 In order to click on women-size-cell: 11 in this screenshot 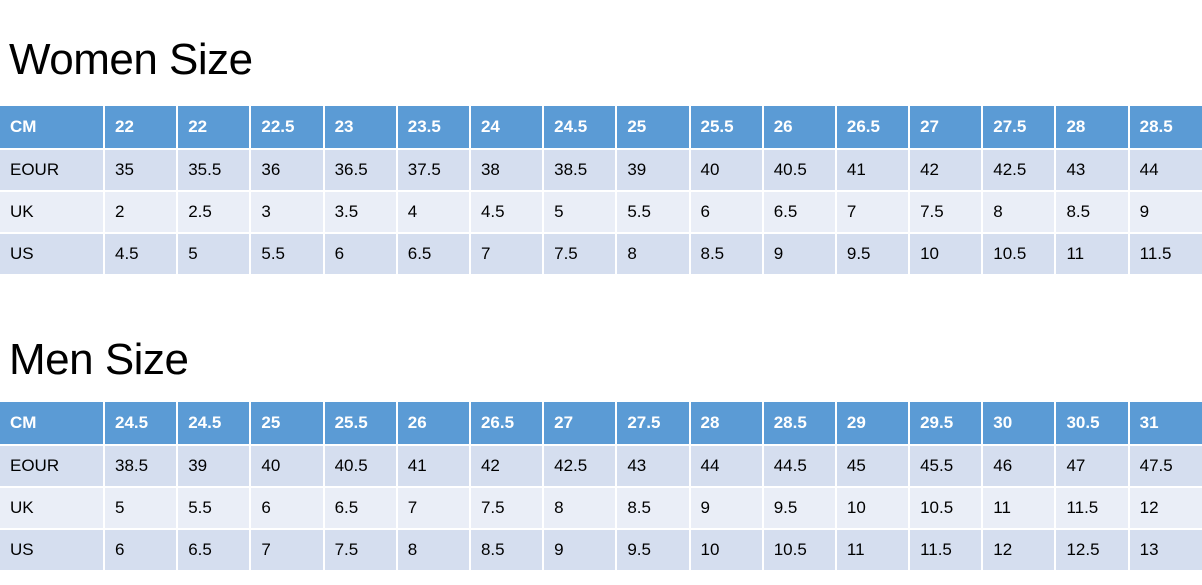, I will do `click(1092, 254)`.